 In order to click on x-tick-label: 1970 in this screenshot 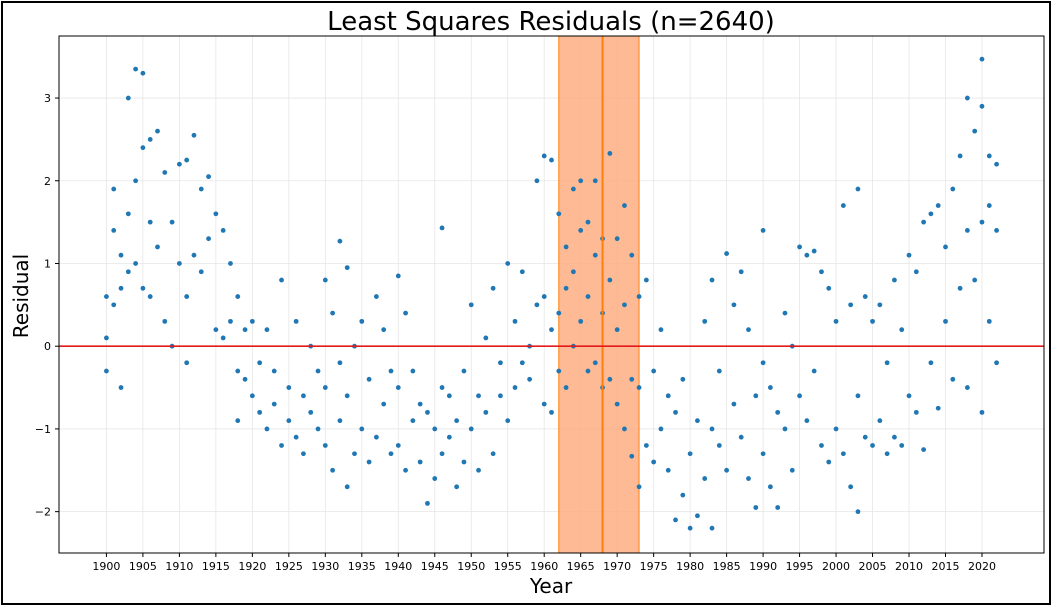, I will do `click(617, 566)`.